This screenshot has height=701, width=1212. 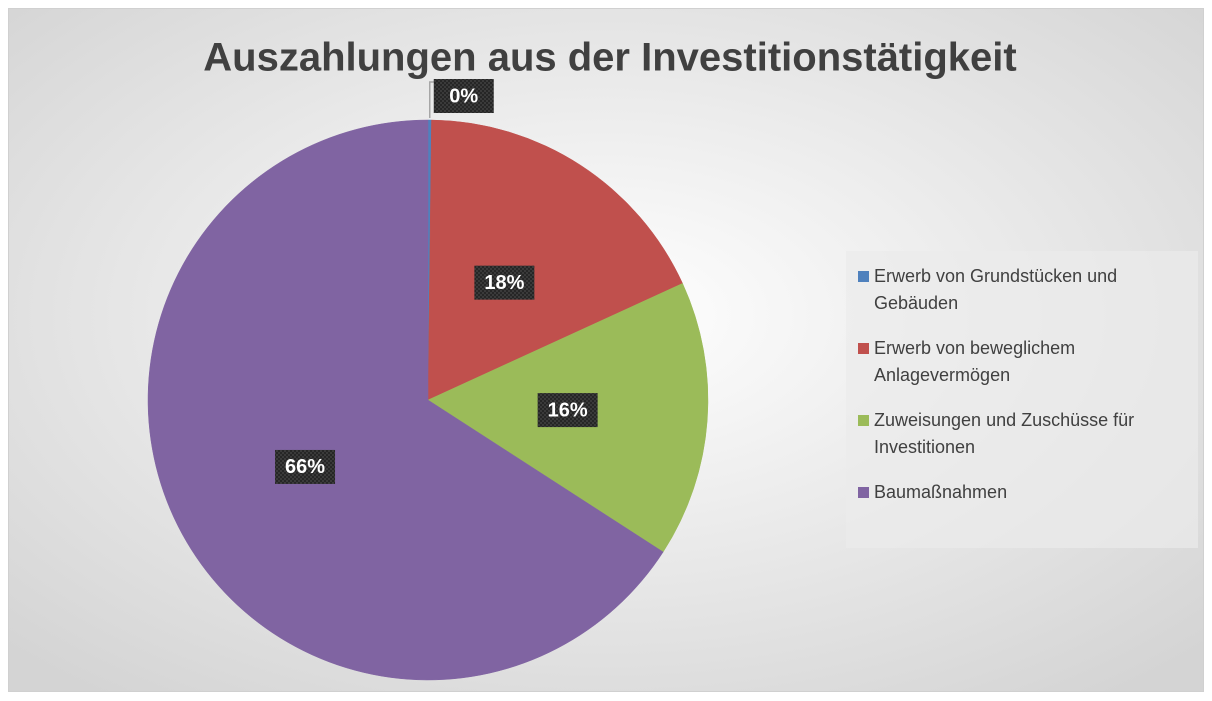 I want to click on legend-label: Erwerb von beweglichem Anlagevermögen, so click(x=975, y=361).